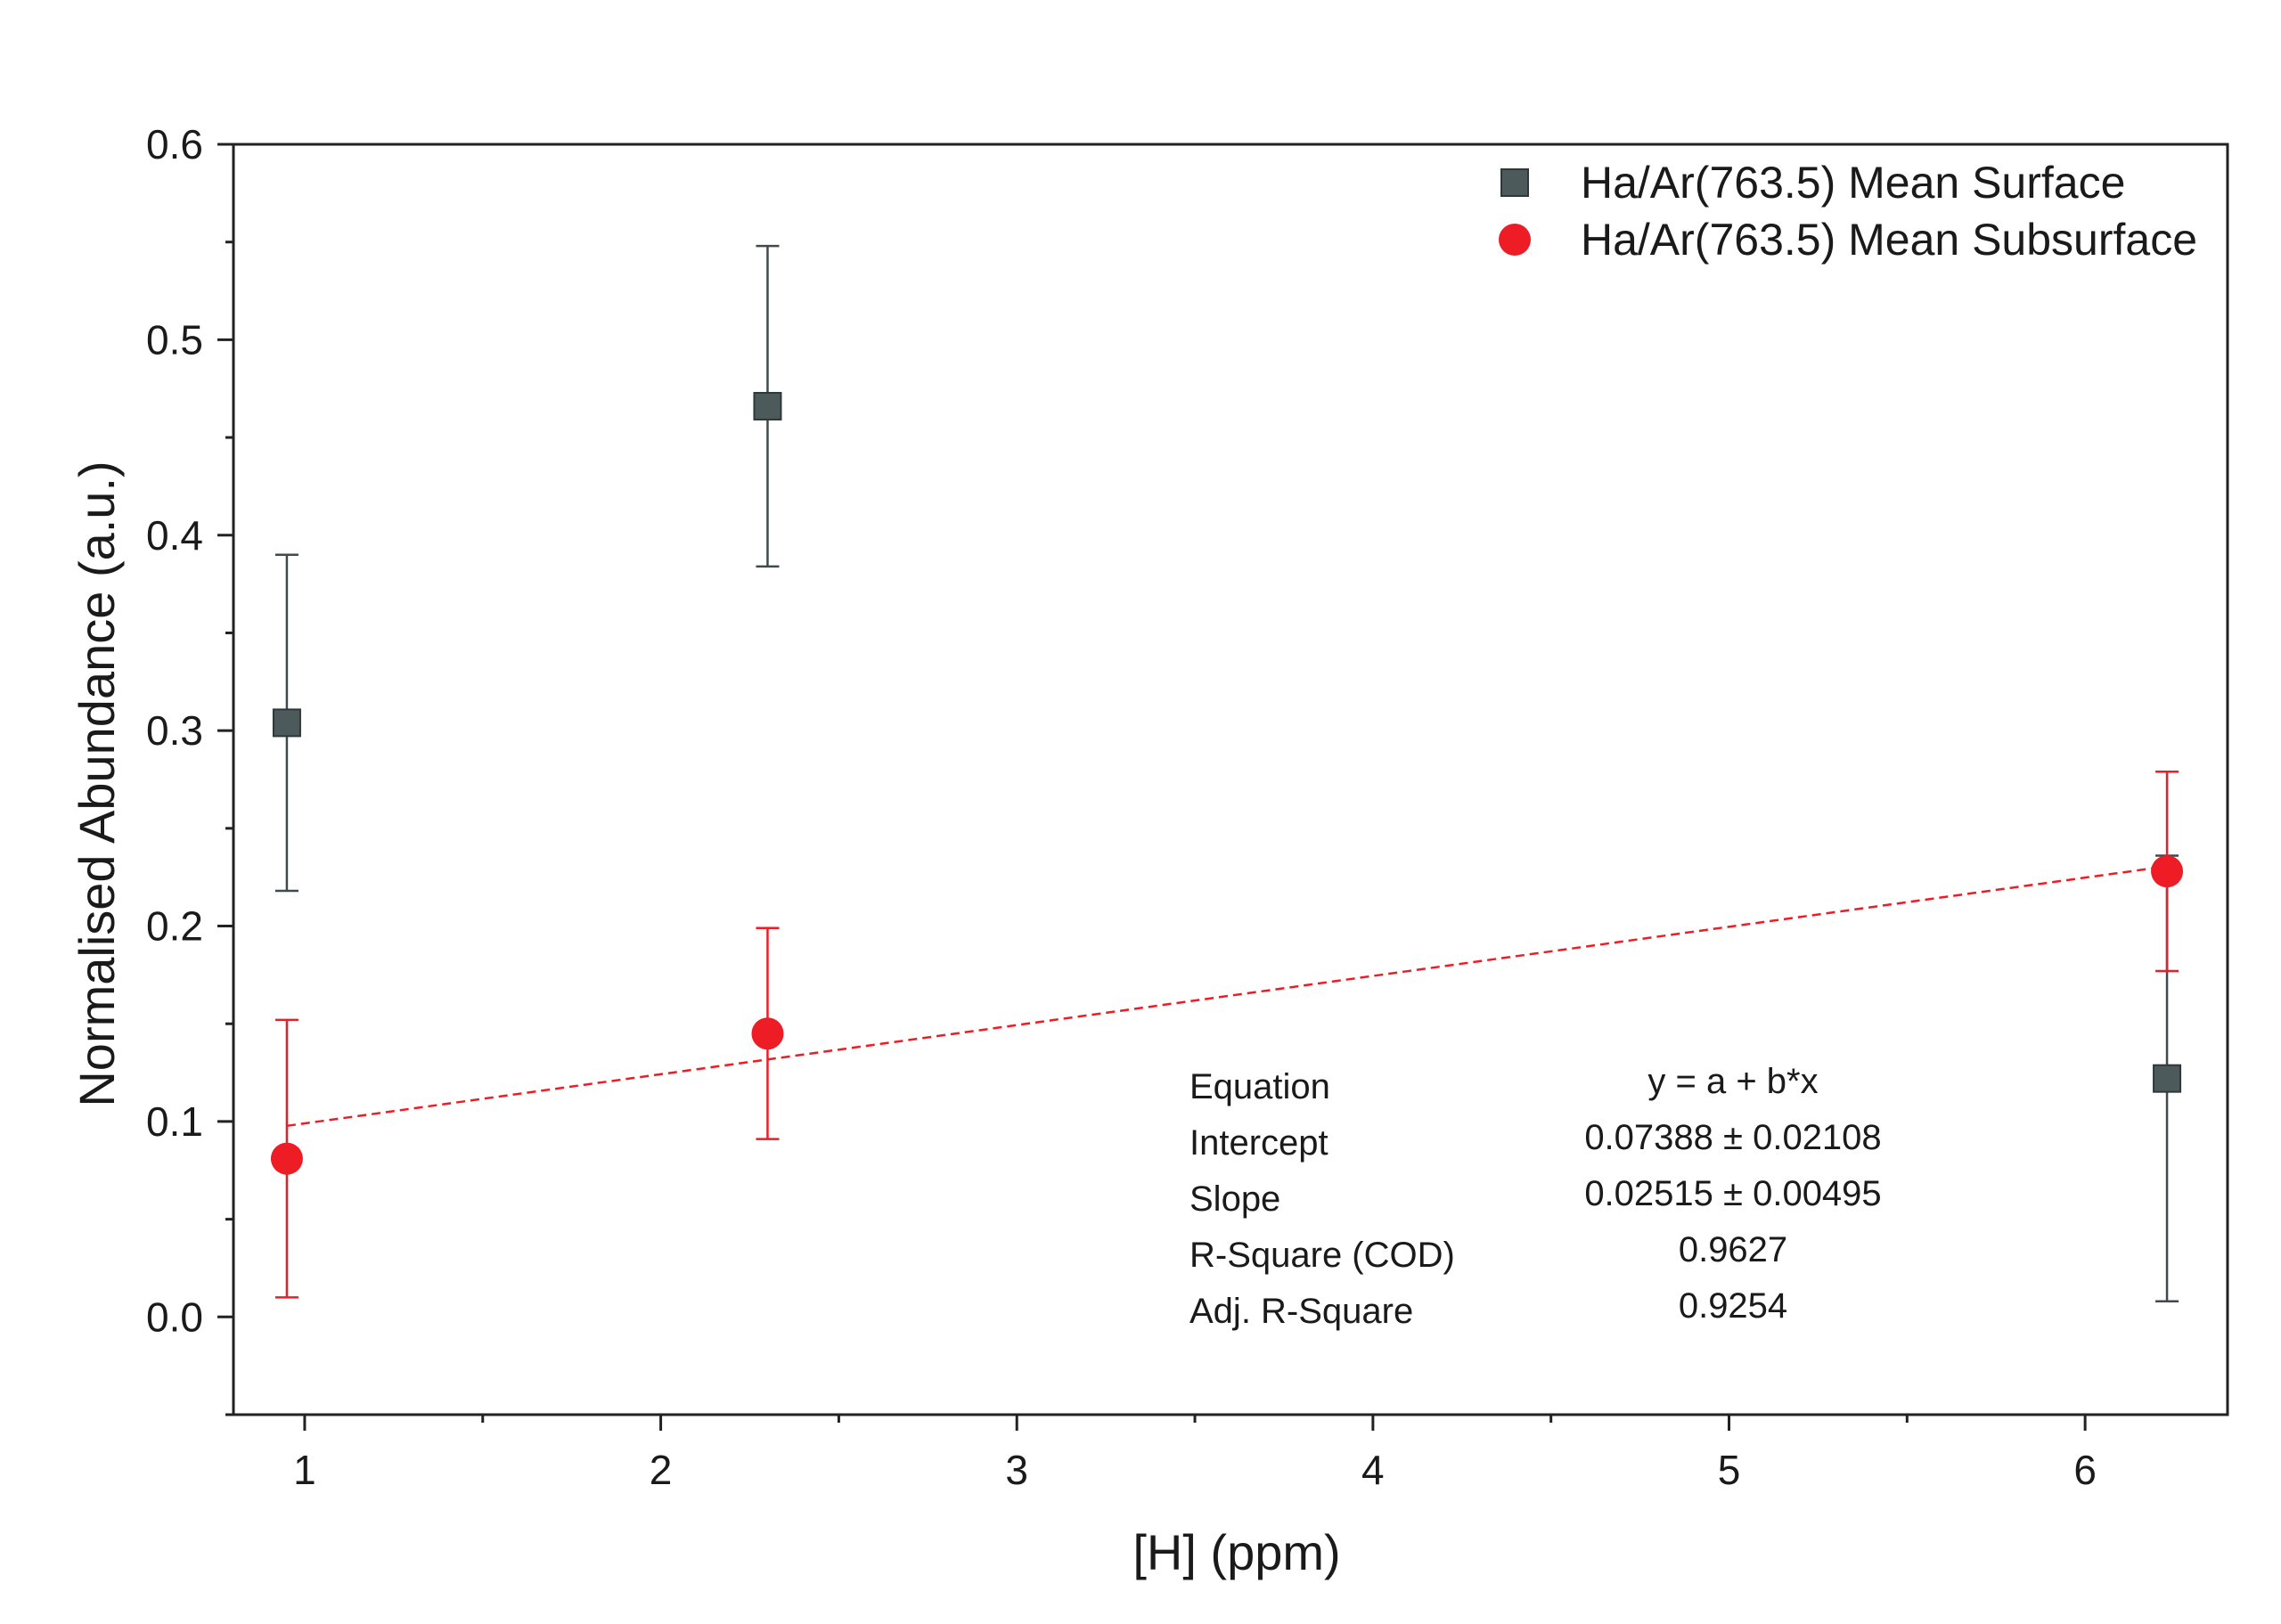 The image size is (2281, 1624). What do you see at coordinates (174, 1316) in the screenshot?
I see `y-tick-label: 0.0` at bounding box center [174, 1316].